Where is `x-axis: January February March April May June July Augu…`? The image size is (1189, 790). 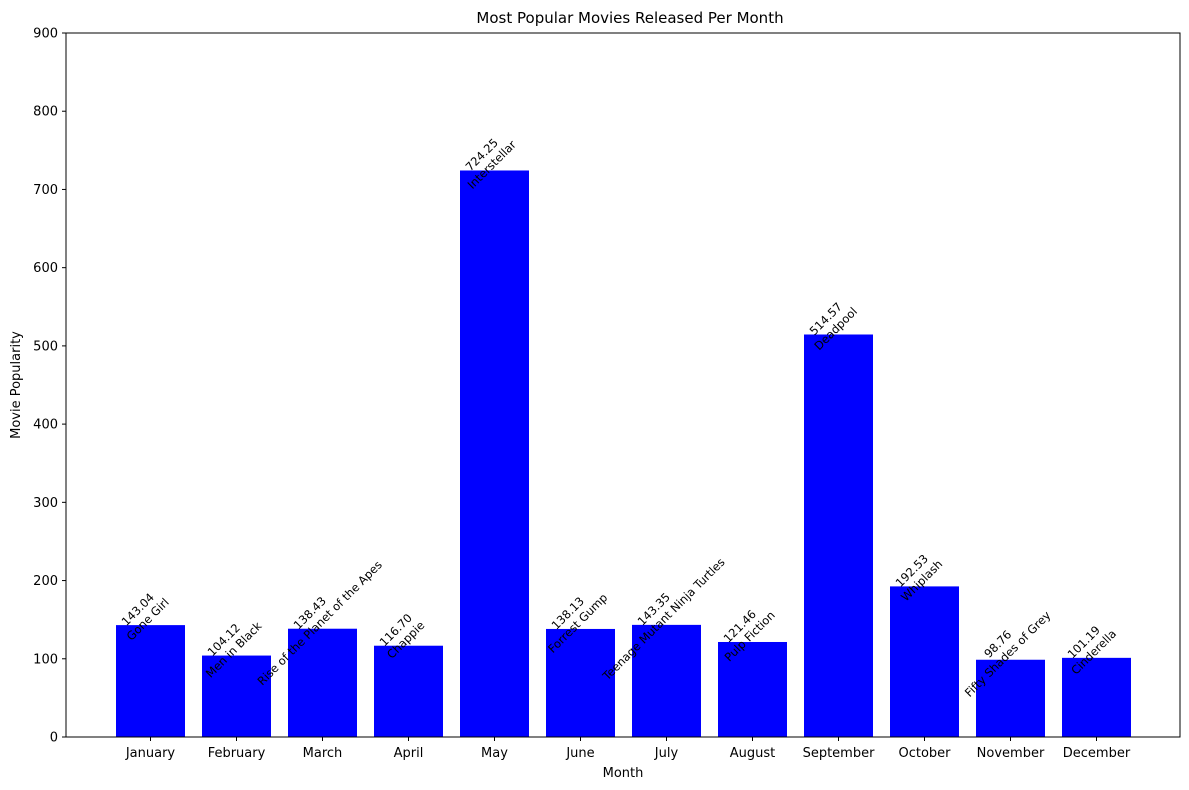 x-axis: January February March April May June July Augu… is located at coordinates (628, 749).